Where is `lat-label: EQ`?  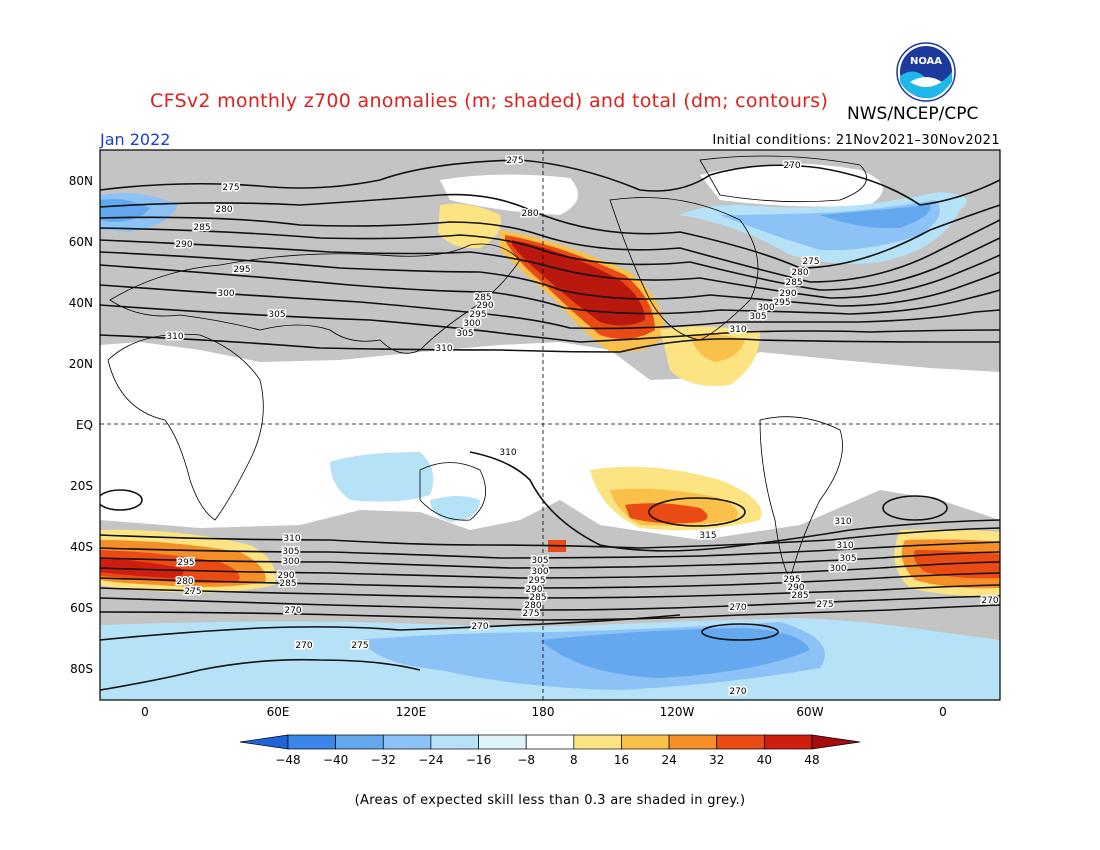 lat-label: EQ is located at coordinates (84, 425).